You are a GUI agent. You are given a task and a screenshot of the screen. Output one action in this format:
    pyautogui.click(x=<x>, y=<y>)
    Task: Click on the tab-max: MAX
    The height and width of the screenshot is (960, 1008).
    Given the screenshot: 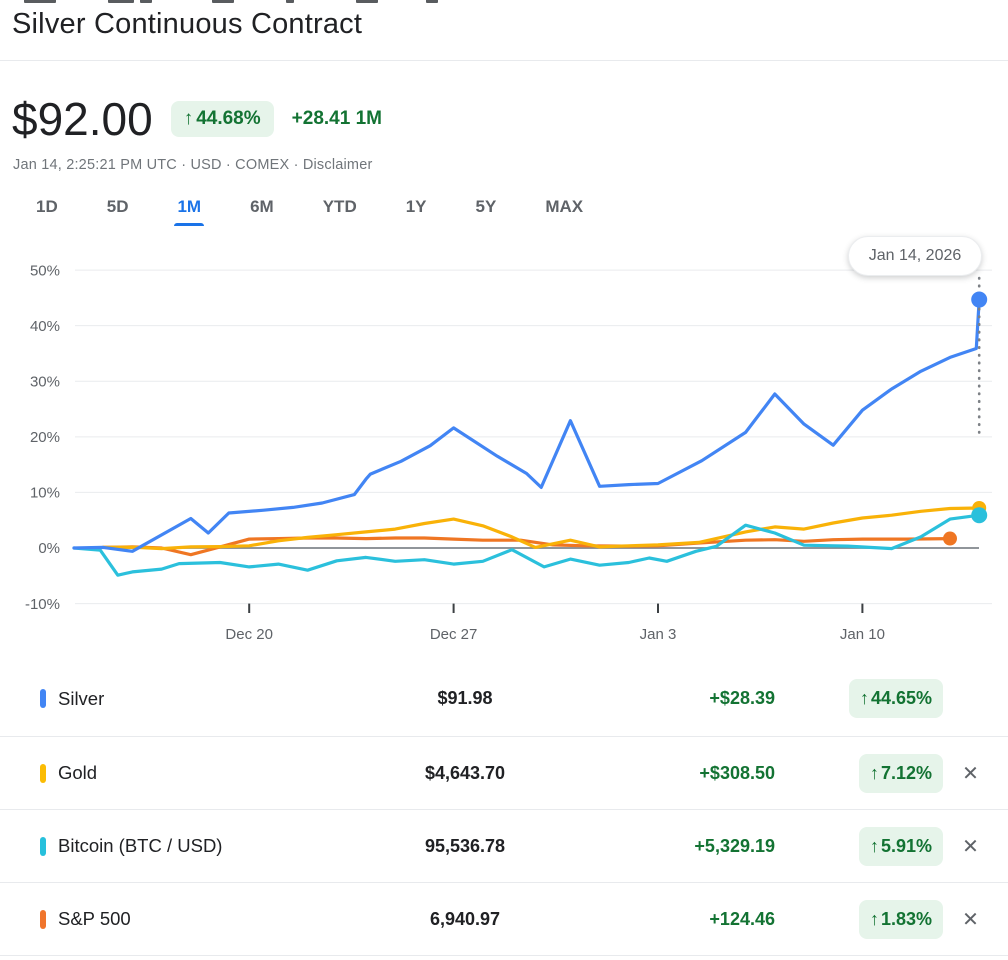 What is the action you would take?
    pyautogui.click(x=564, y=206)
    